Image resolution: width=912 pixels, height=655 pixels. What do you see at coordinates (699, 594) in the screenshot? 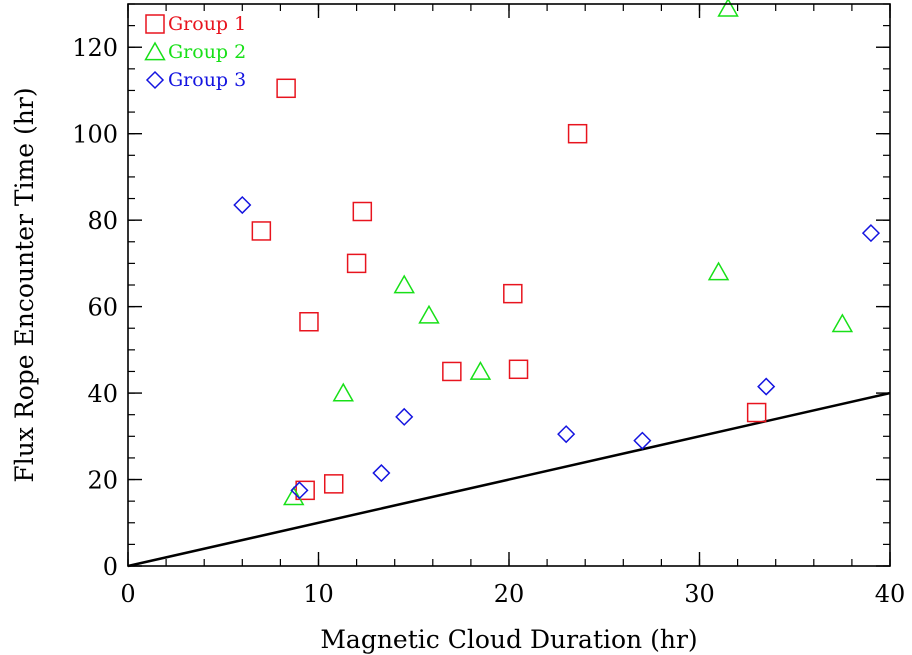
I see `x-tick-label: 30` at bounding box center [699, 594].